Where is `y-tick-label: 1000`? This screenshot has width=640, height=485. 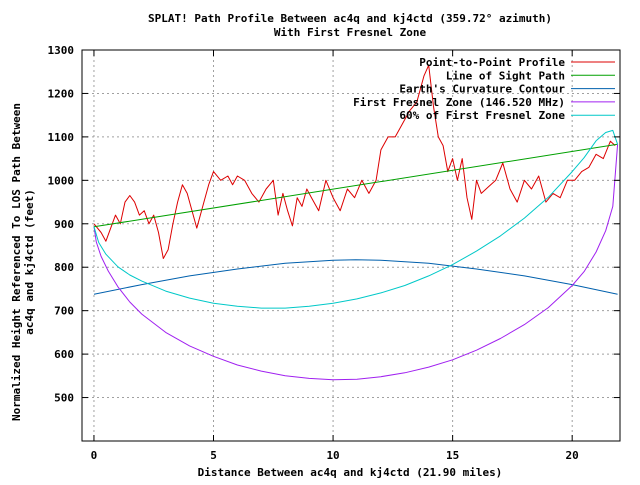 y-tick-label: 1000 is located at coordinates (61, 180).